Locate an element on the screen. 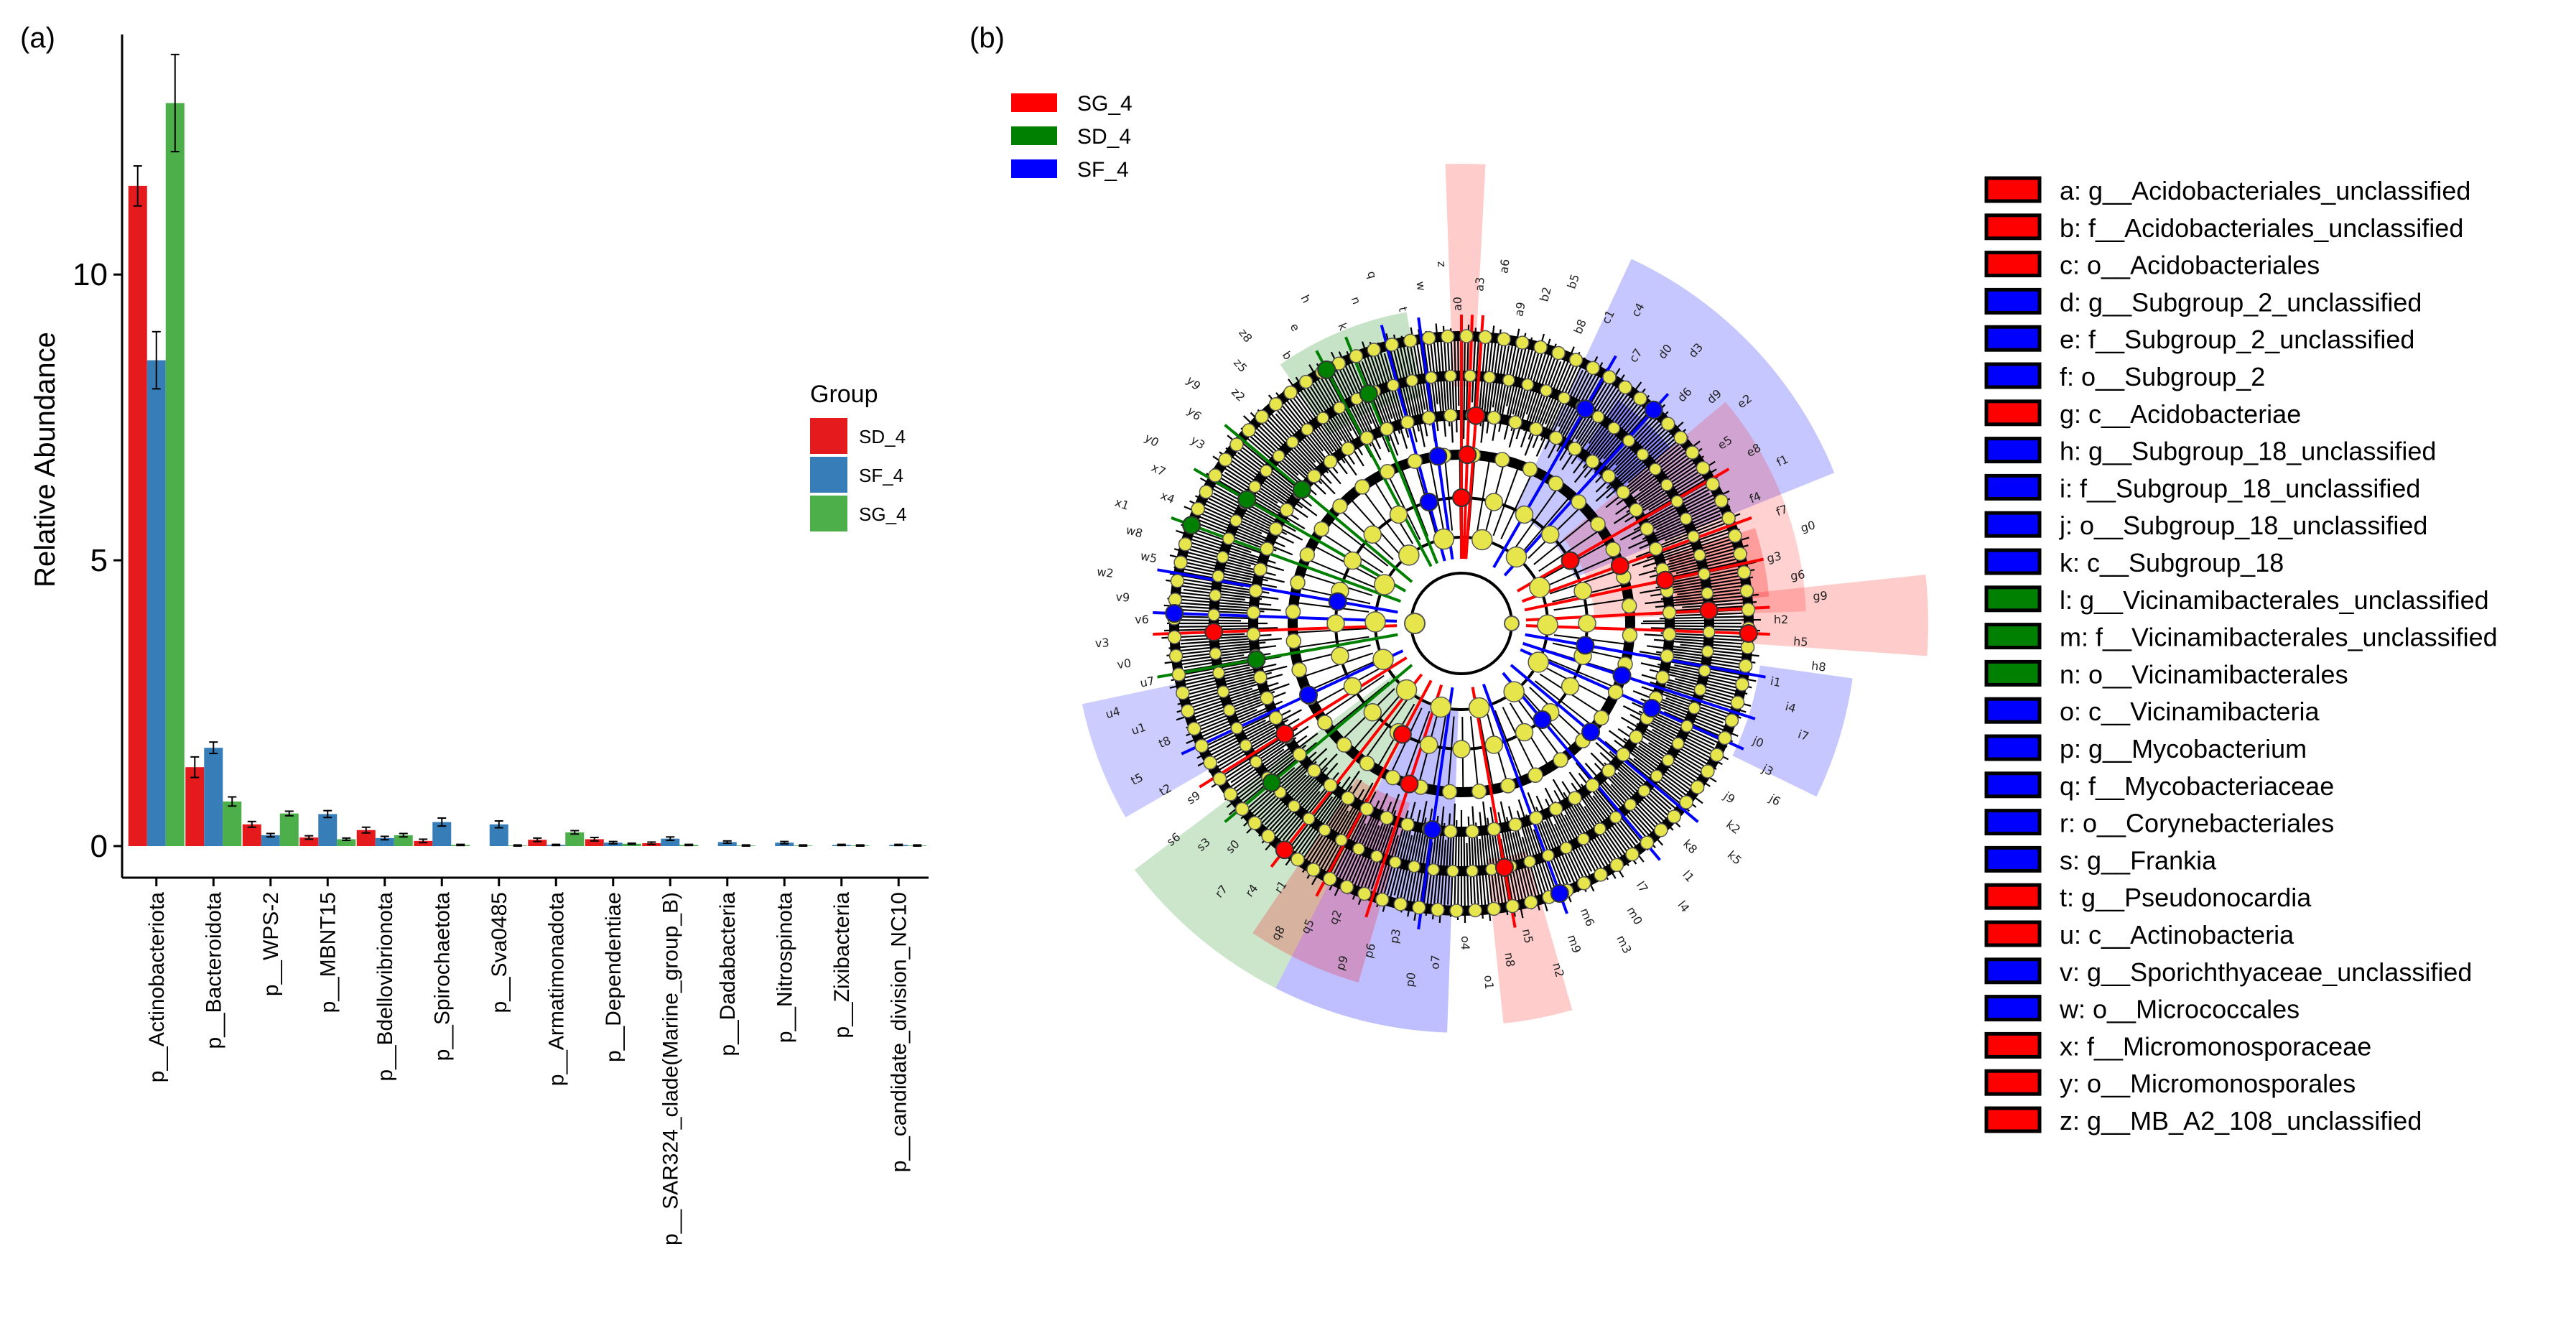  taxa-legend-label: a: g__Acidobacteriales_unclassified is located at coordinates (2265, 190).